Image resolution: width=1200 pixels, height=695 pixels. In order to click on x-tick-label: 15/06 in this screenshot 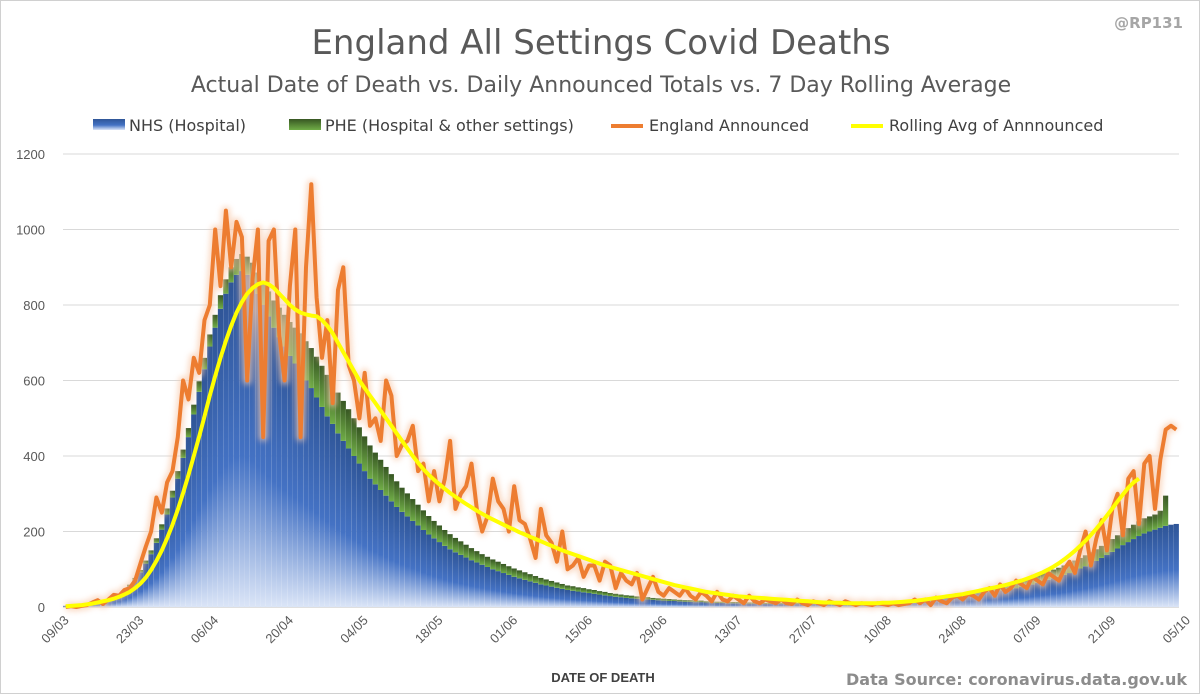, I will do `click(578, 630)`.